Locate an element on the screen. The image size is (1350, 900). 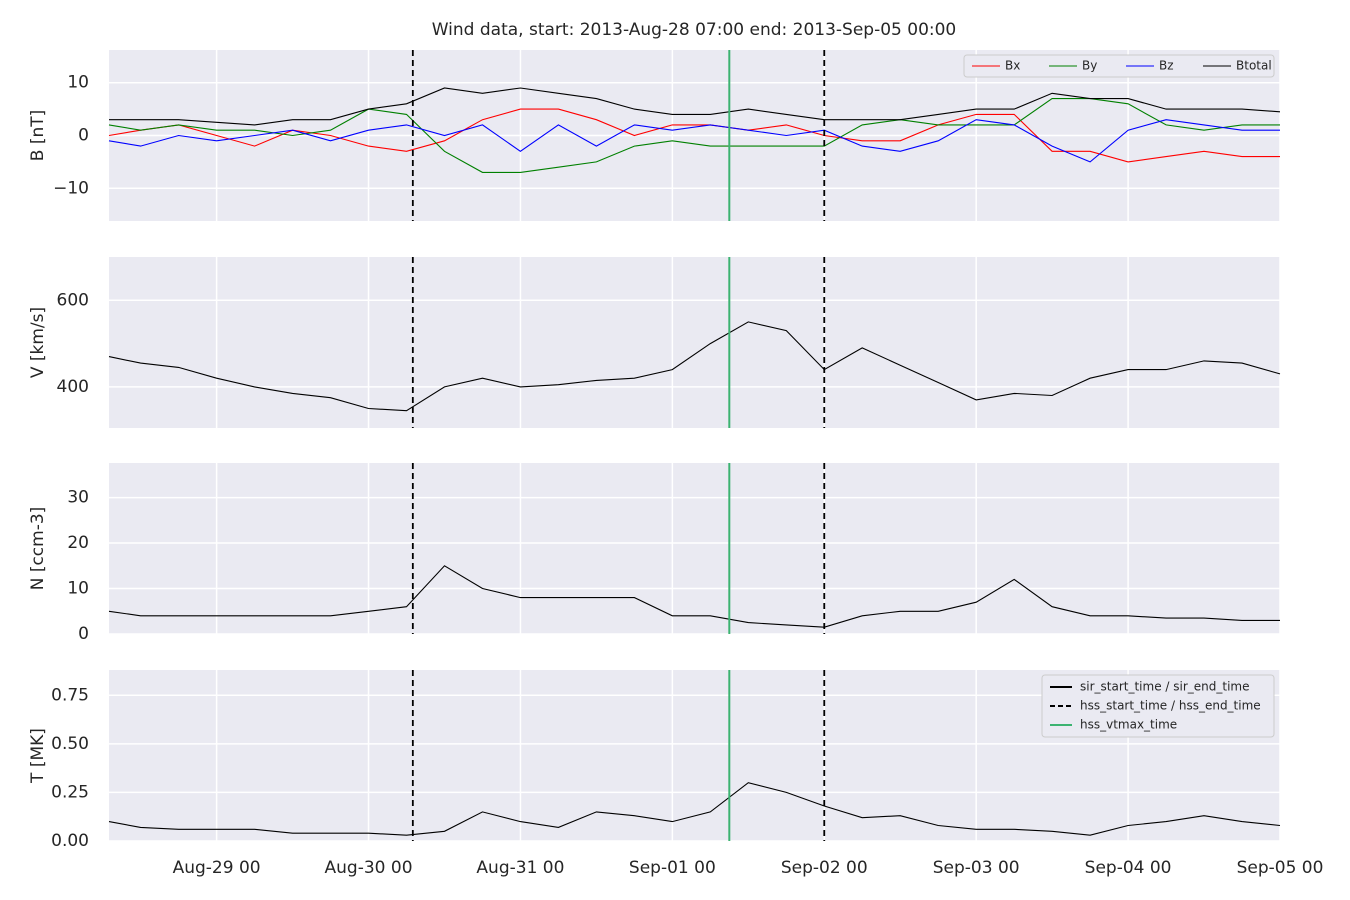
x-tick-label: Sep-04 00 is located at coordinates (1128, 868).